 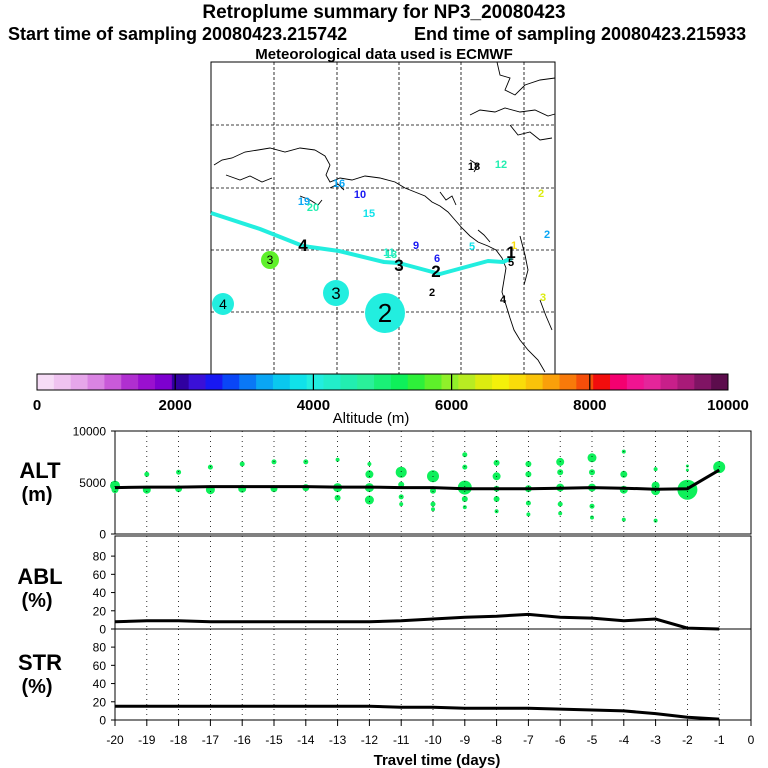 What do you see at coordinates (433, 582) in the screenshot?
I see `abl-frame` at bounding box center [433, 582].